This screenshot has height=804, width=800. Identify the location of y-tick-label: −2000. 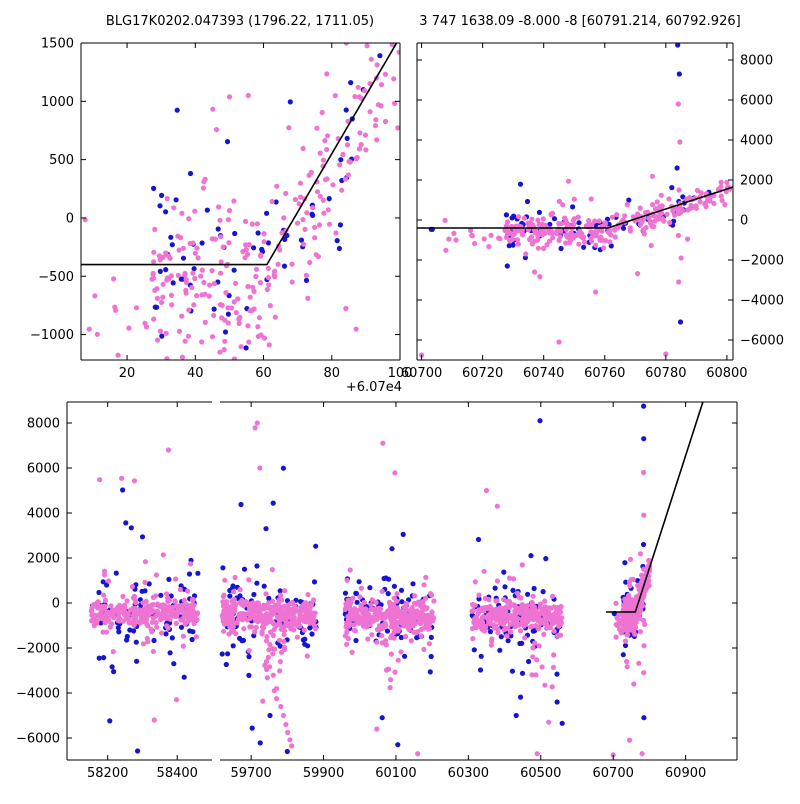
(762, 261).